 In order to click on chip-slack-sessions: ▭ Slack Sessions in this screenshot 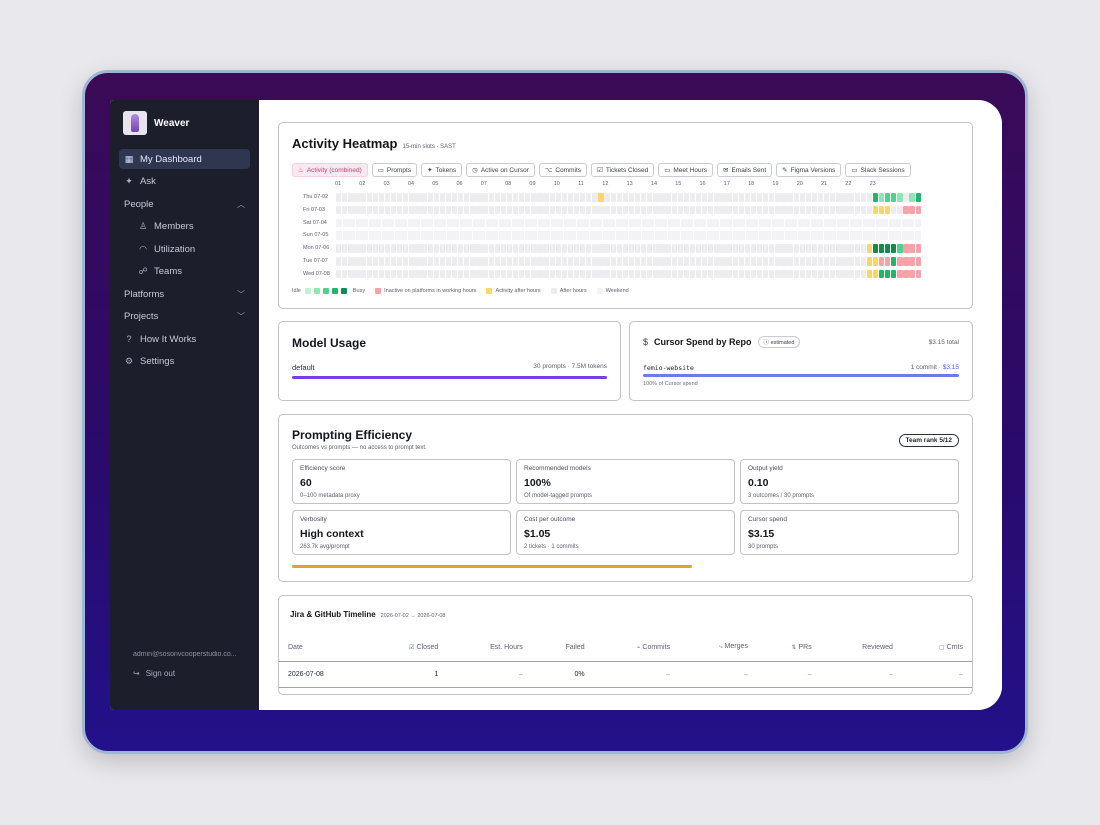, I will do `click(878, 170)`.